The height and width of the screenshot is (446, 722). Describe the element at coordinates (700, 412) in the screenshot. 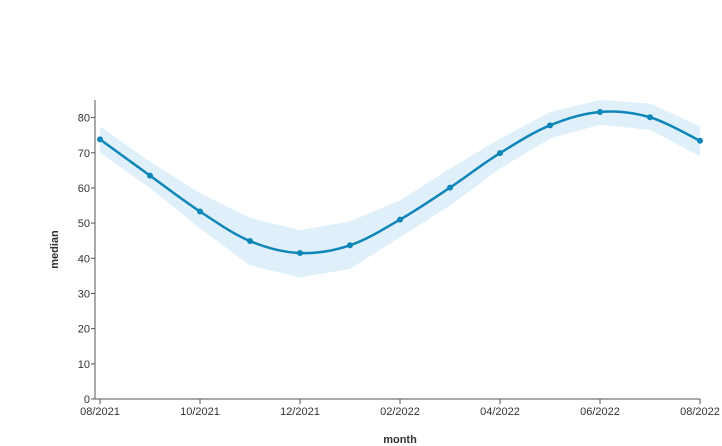

I see `x-tick-label: 08/2022` at that location.